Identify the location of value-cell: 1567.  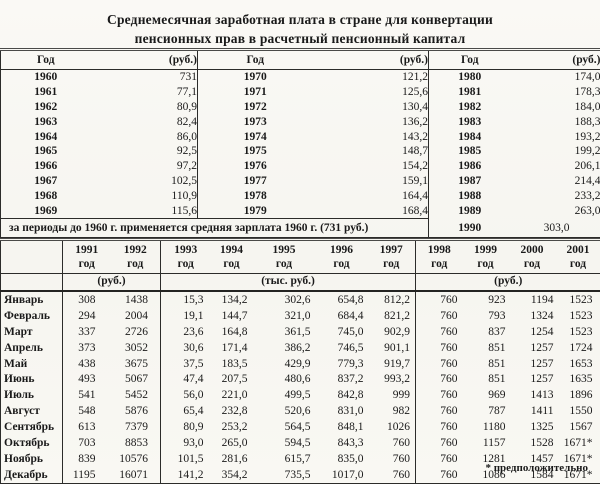
(578, 427).